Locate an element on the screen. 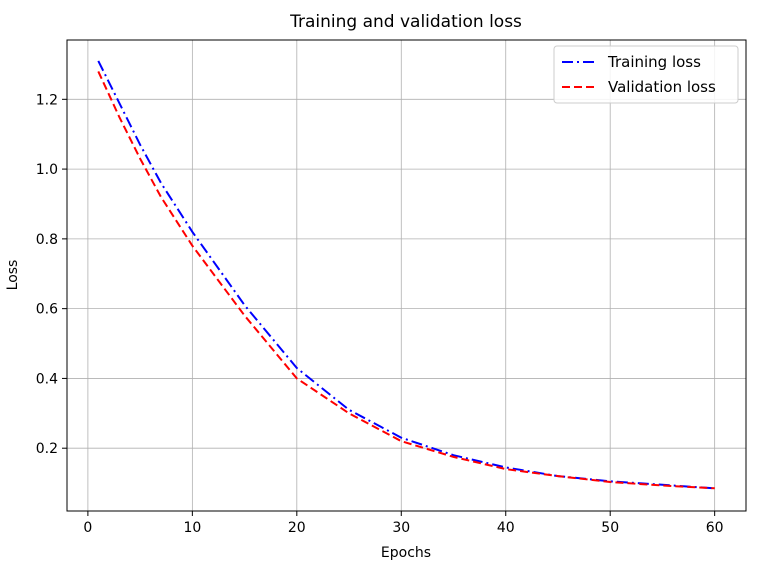 Image resolution: width=762 pixels, height=567 pixels. legend: Training loss Validation loss is located at coordinates (646, 74).